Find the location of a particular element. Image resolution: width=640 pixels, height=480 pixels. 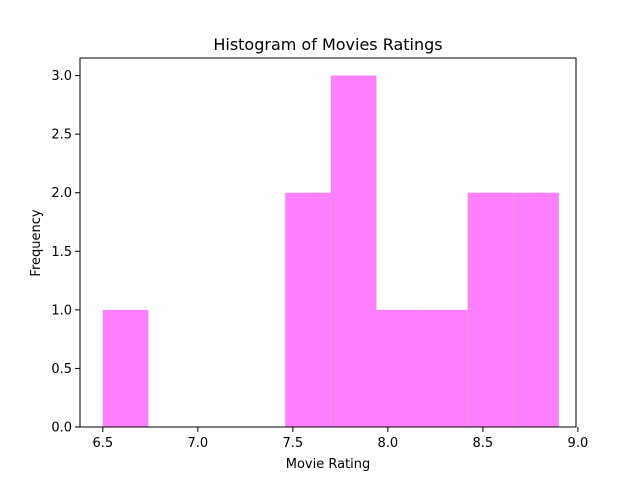

chart-title: Histogram of Movies Ratings is located at coordinates (327, 44).